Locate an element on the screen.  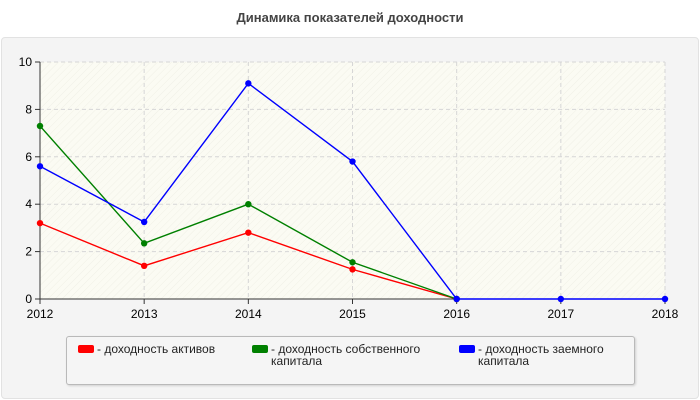
y-tick-label: 10 is located at coordinates (26, 62).